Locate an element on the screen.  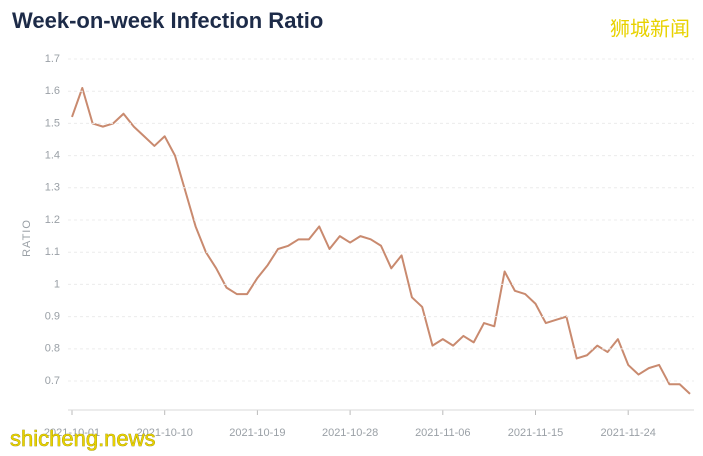
watermark: shicheng.news is located at coordinates (83, 438).